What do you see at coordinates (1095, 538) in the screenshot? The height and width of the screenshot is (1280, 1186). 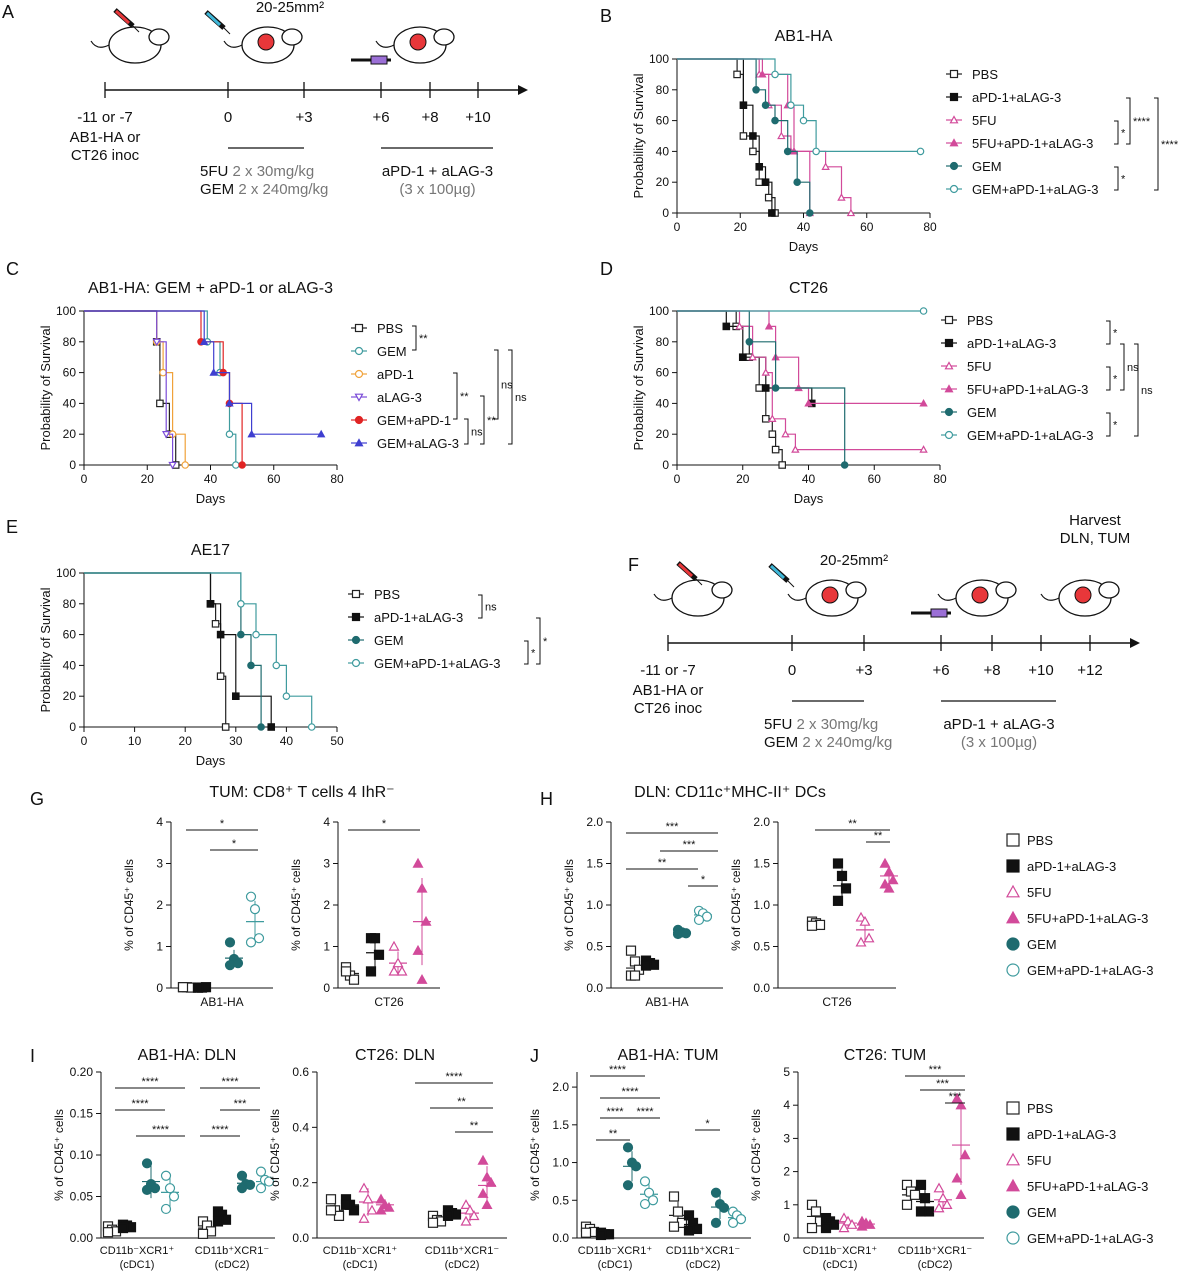 I see `harvest-label: DLN, TUM` at bounding box center [1095, 538].